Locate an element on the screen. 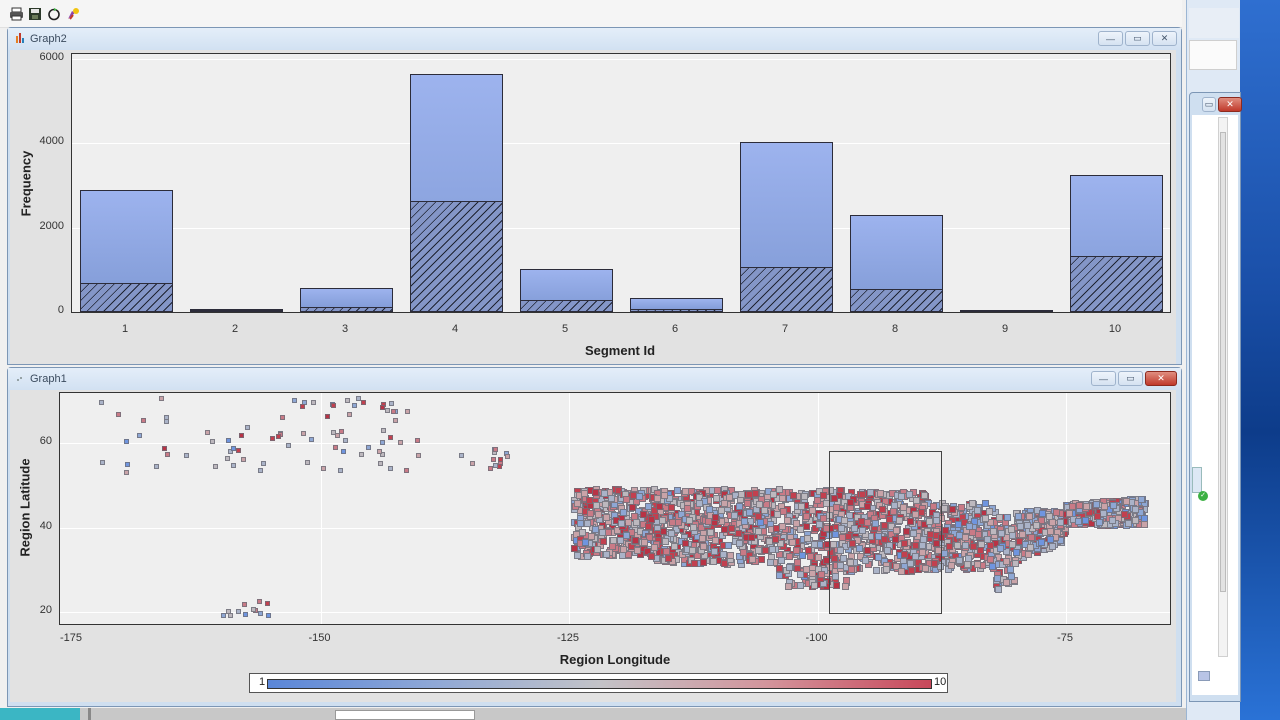  graph2-titlebar: Graph2 — ▭ ✕ is located at coordinates (594, 39).